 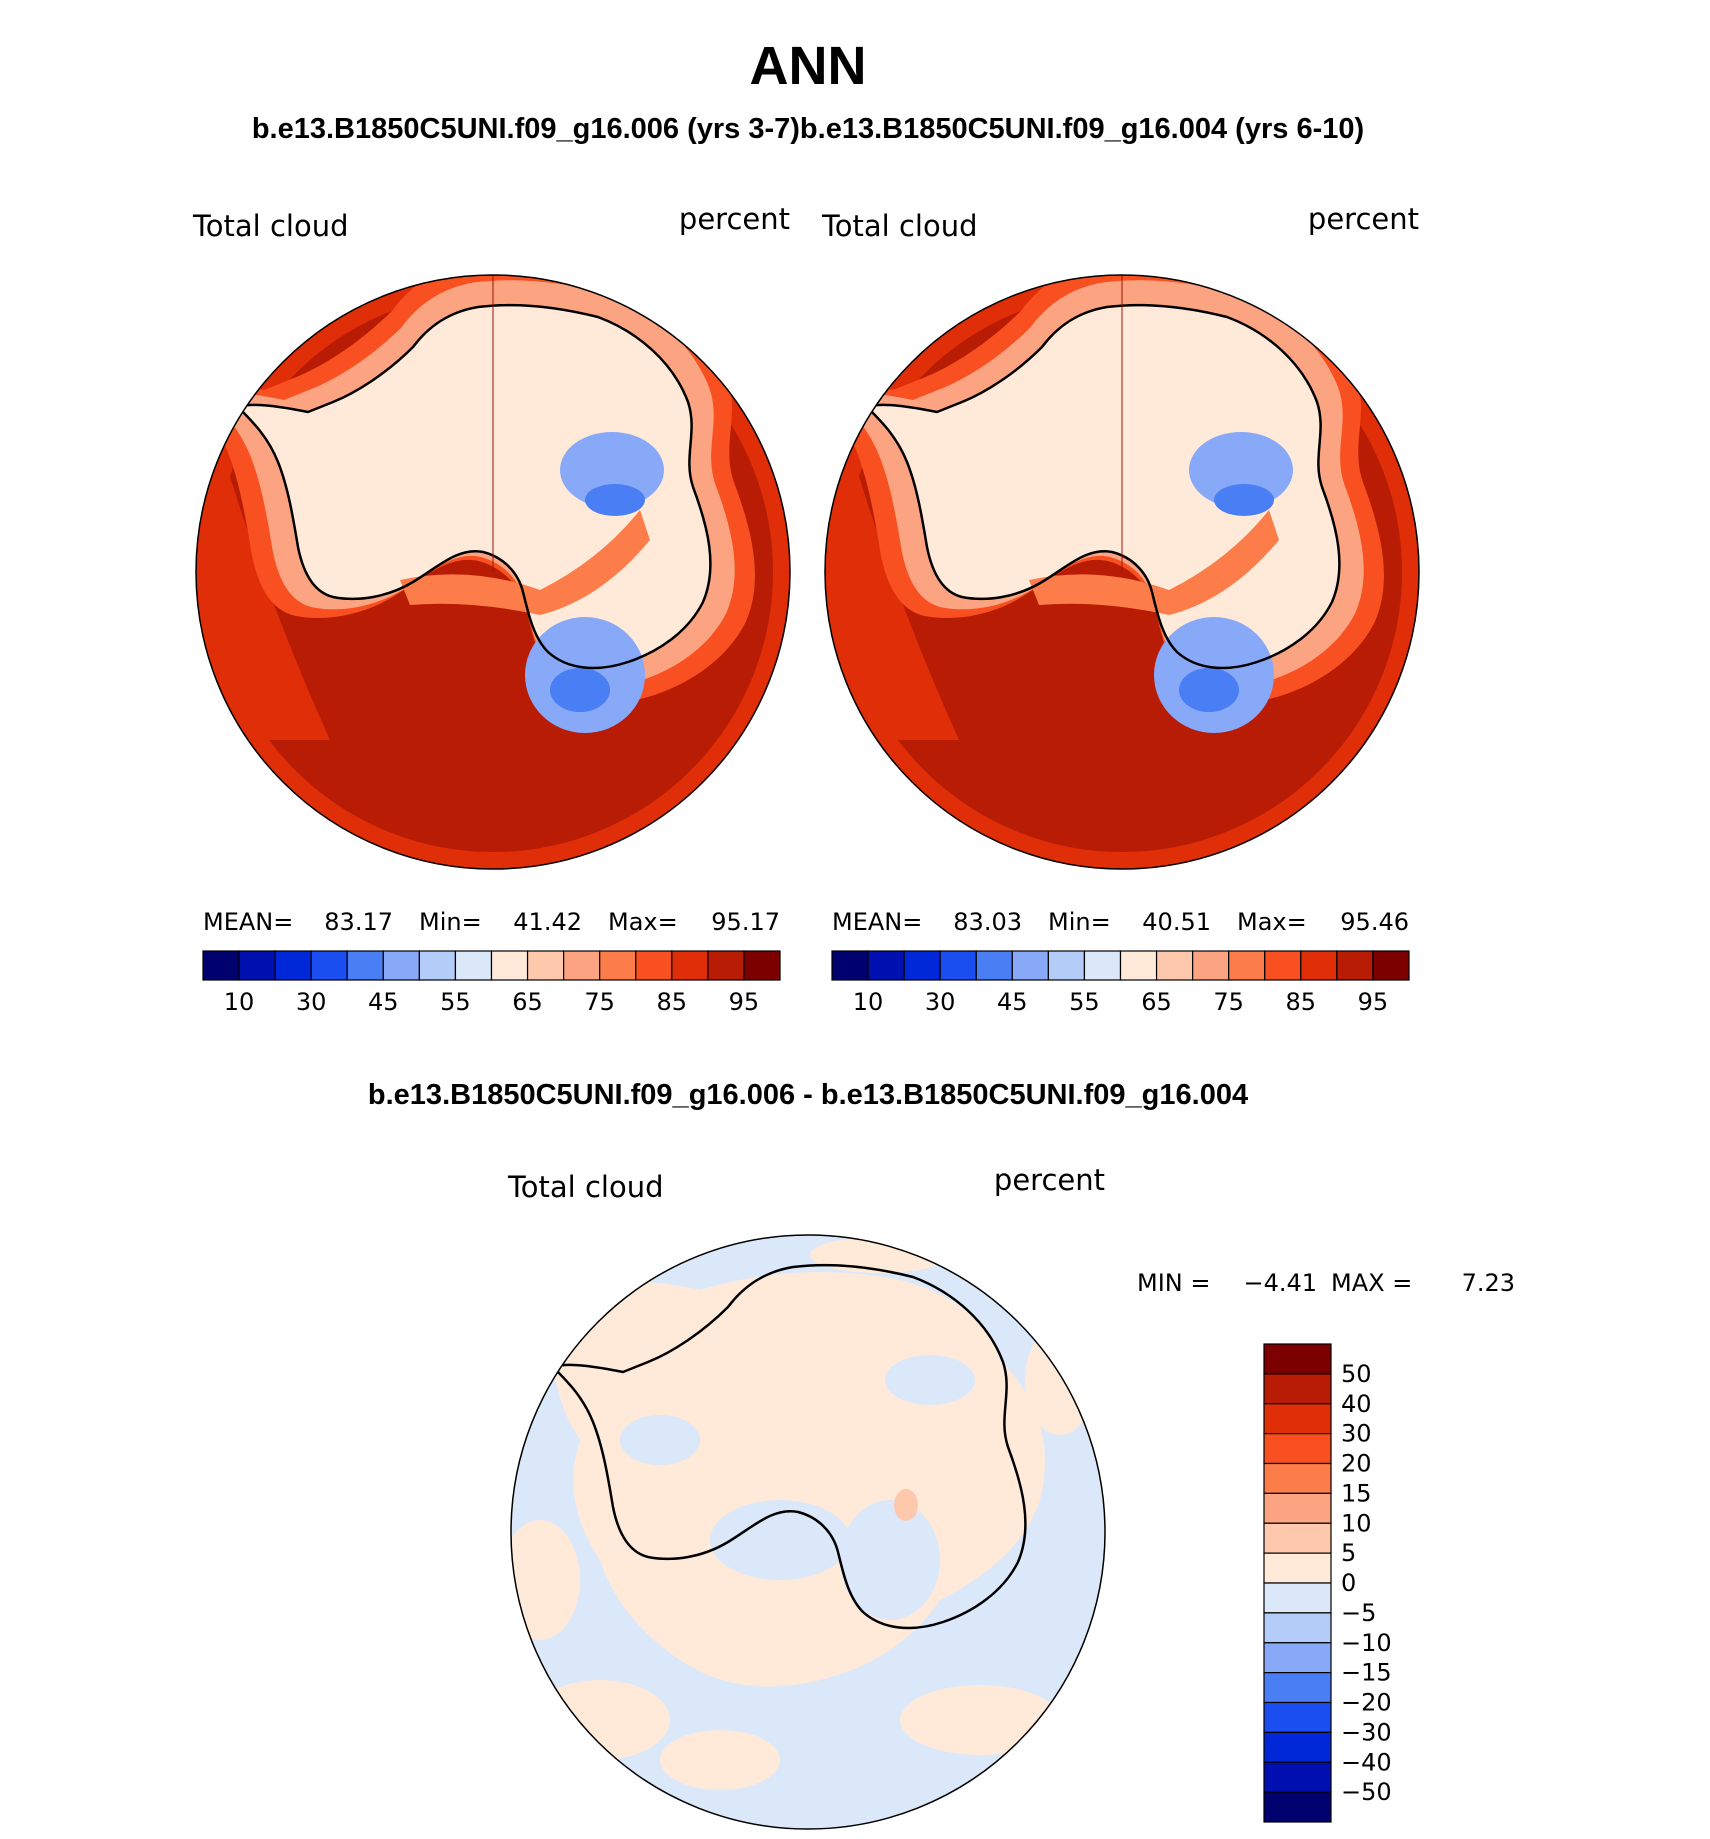 What do you see at coordinates (1366, 1643) in the screenshot?
I see `diff-colorbar-tick-label: −10` at bounding box center [1366, 1643].